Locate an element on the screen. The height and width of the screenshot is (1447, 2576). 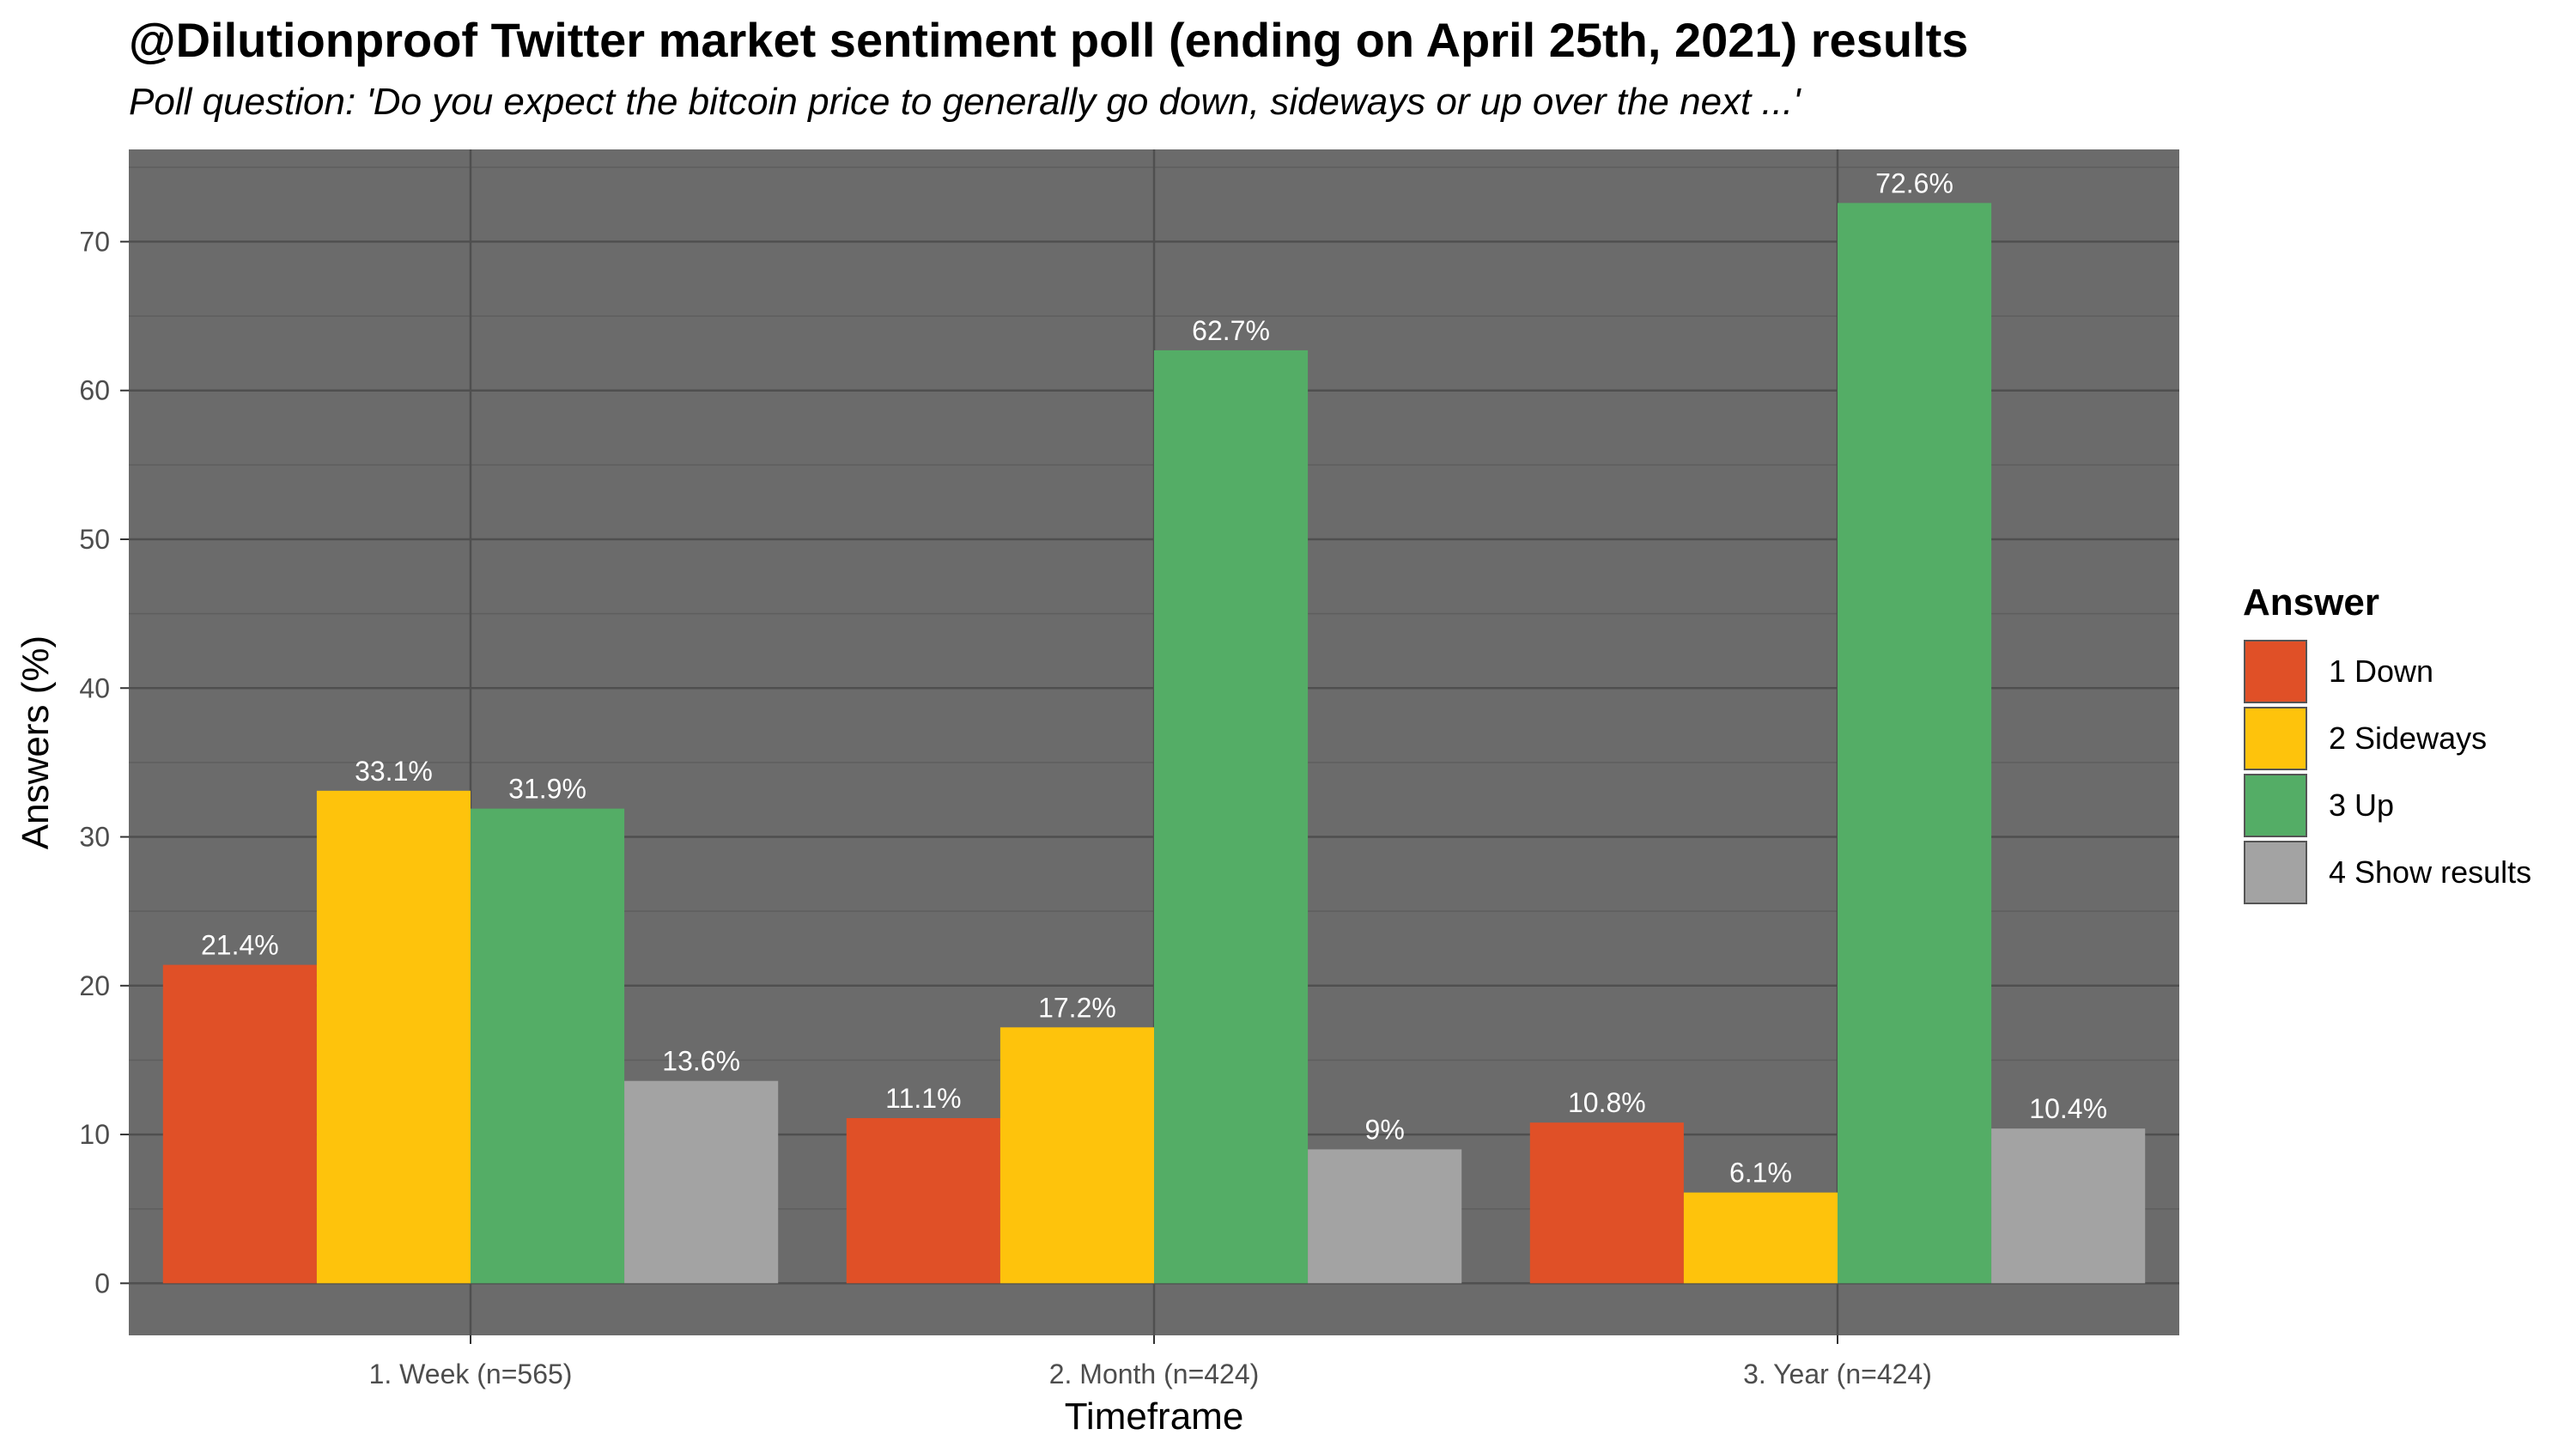
bar-value-label: 10.8% is located at coordinates (1607, 1102).